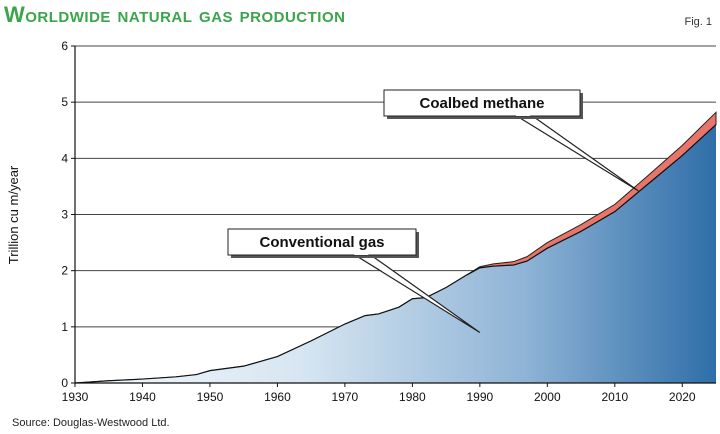  Describe the element at coordinates (64, 102) in the screenshot. I see `y-tick-label: 5` at that location.